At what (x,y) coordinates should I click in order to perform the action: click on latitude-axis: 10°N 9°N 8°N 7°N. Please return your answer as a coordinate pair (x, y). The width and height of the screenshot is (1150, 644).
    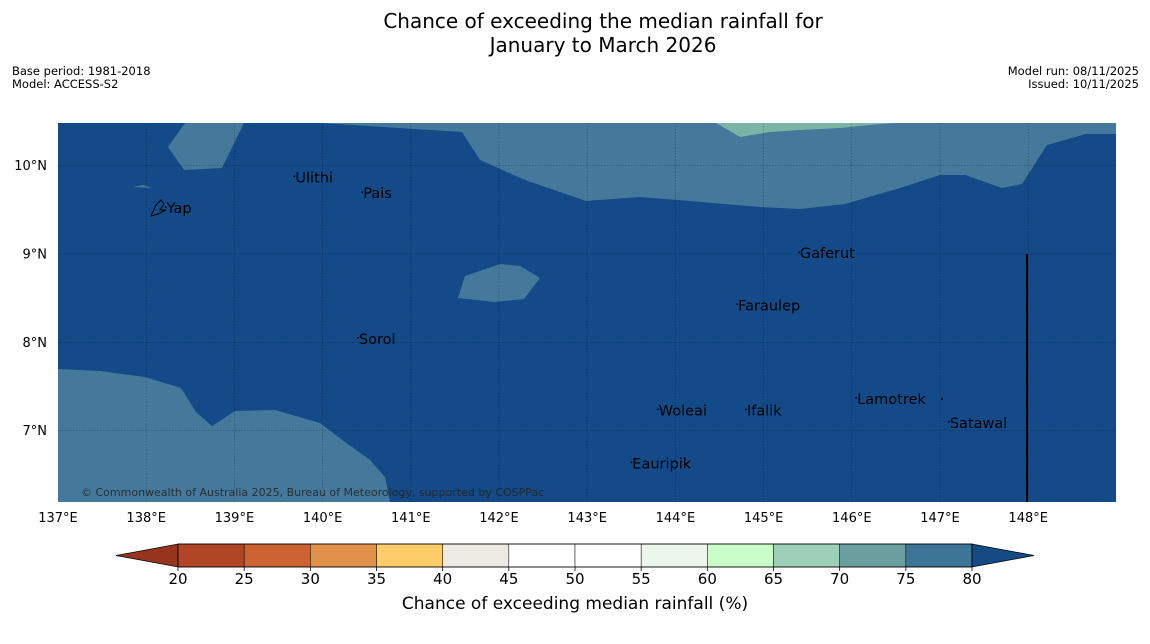
    Looking at the image, I should click on (30, 299).